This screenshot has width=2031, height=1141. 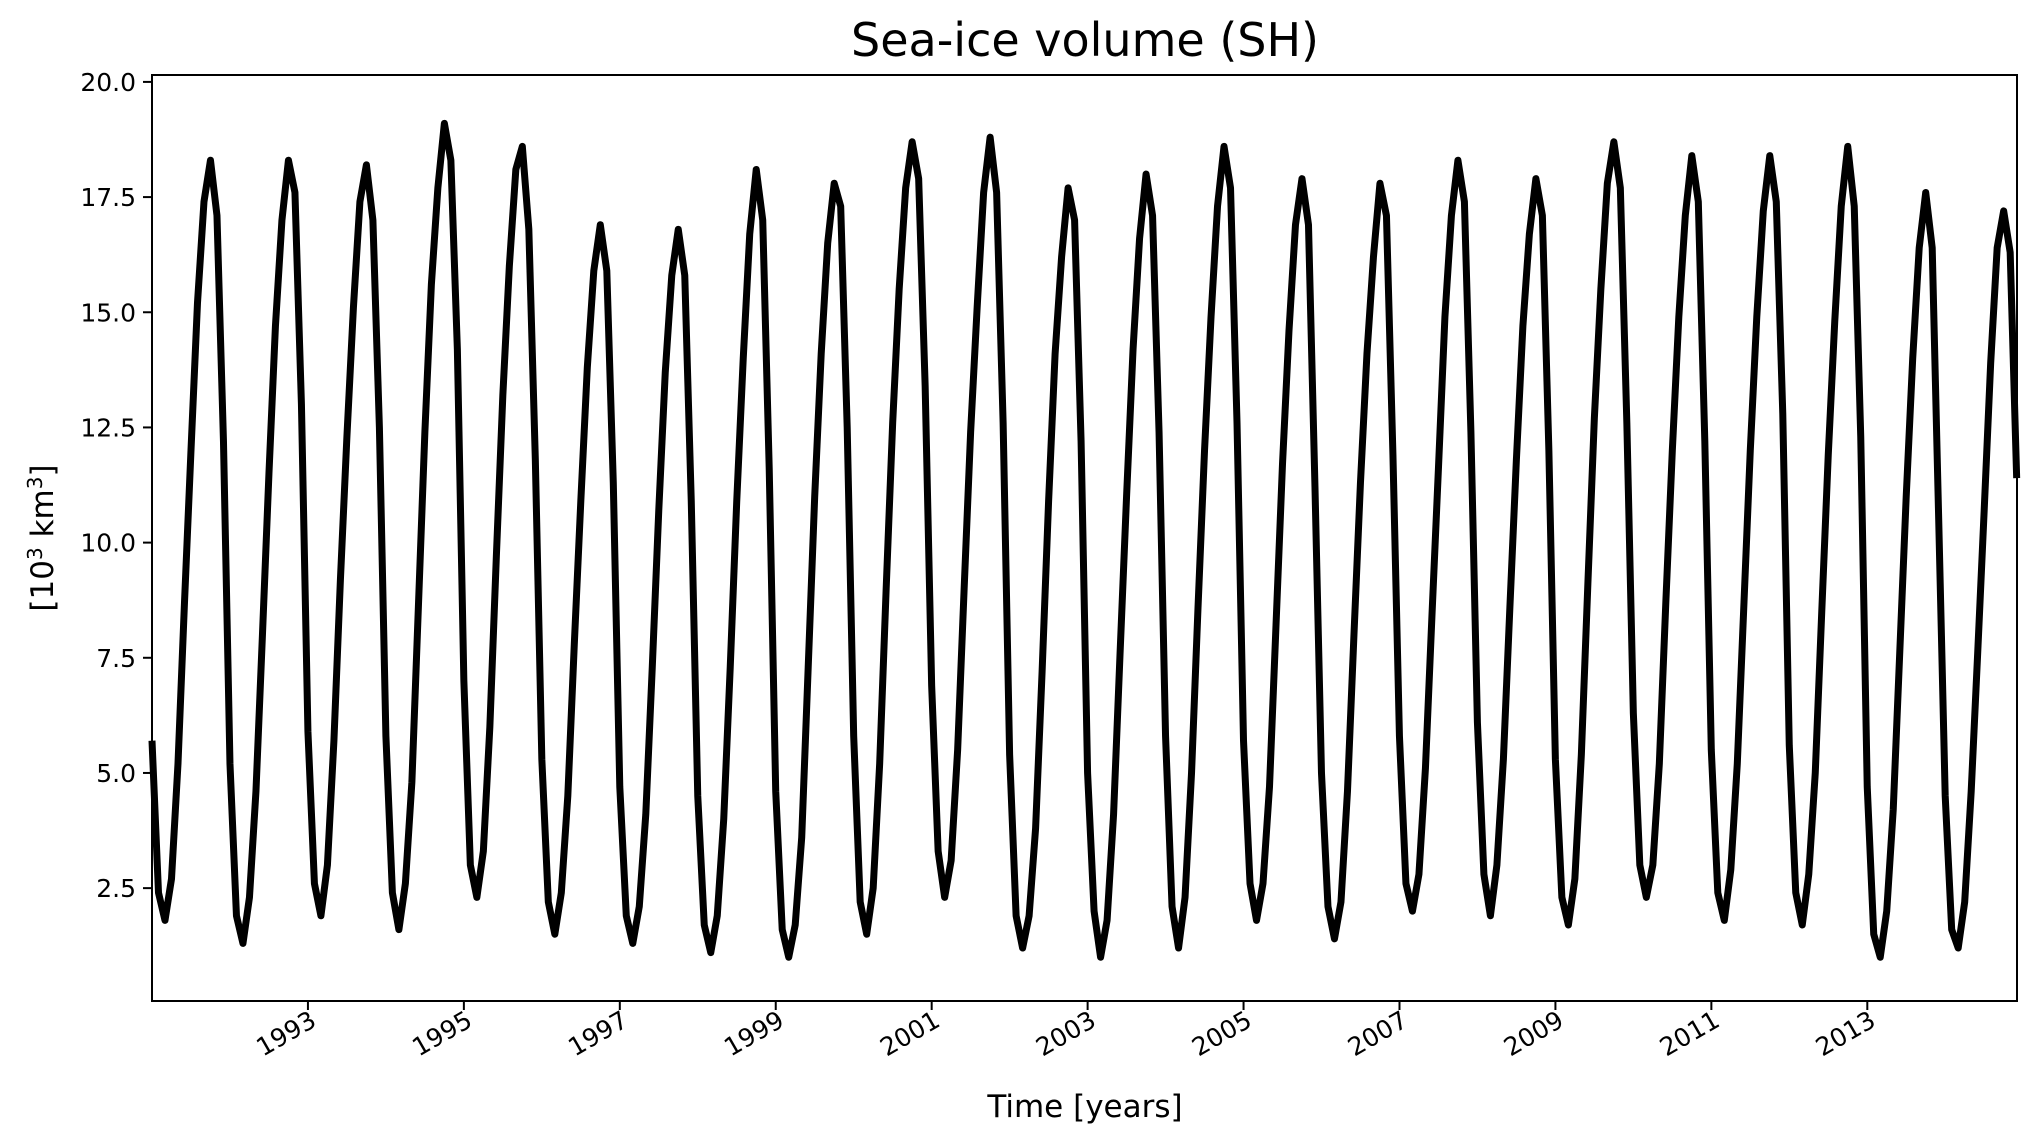 What do you see at coordinates (108, 197) in the screenshot?
I see `y-tick-label: 17.5` at bounding box center [108, 197].